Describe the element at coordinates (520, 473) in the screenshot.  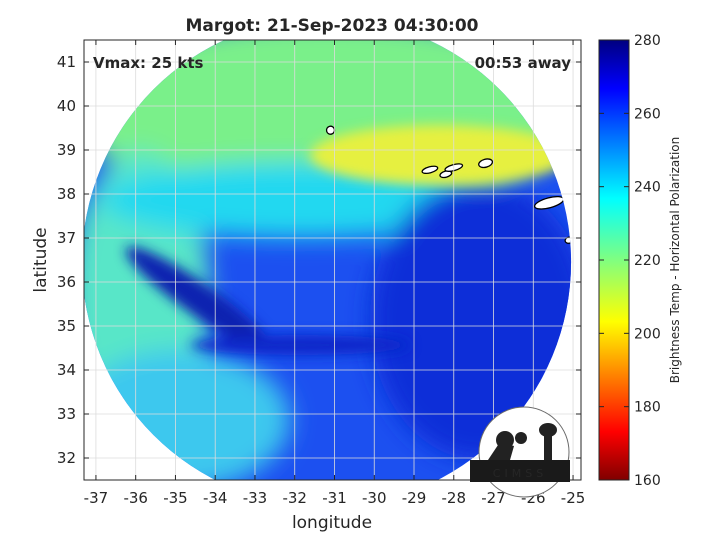
I see `cimss-logo-text: CIMSS` at that location.